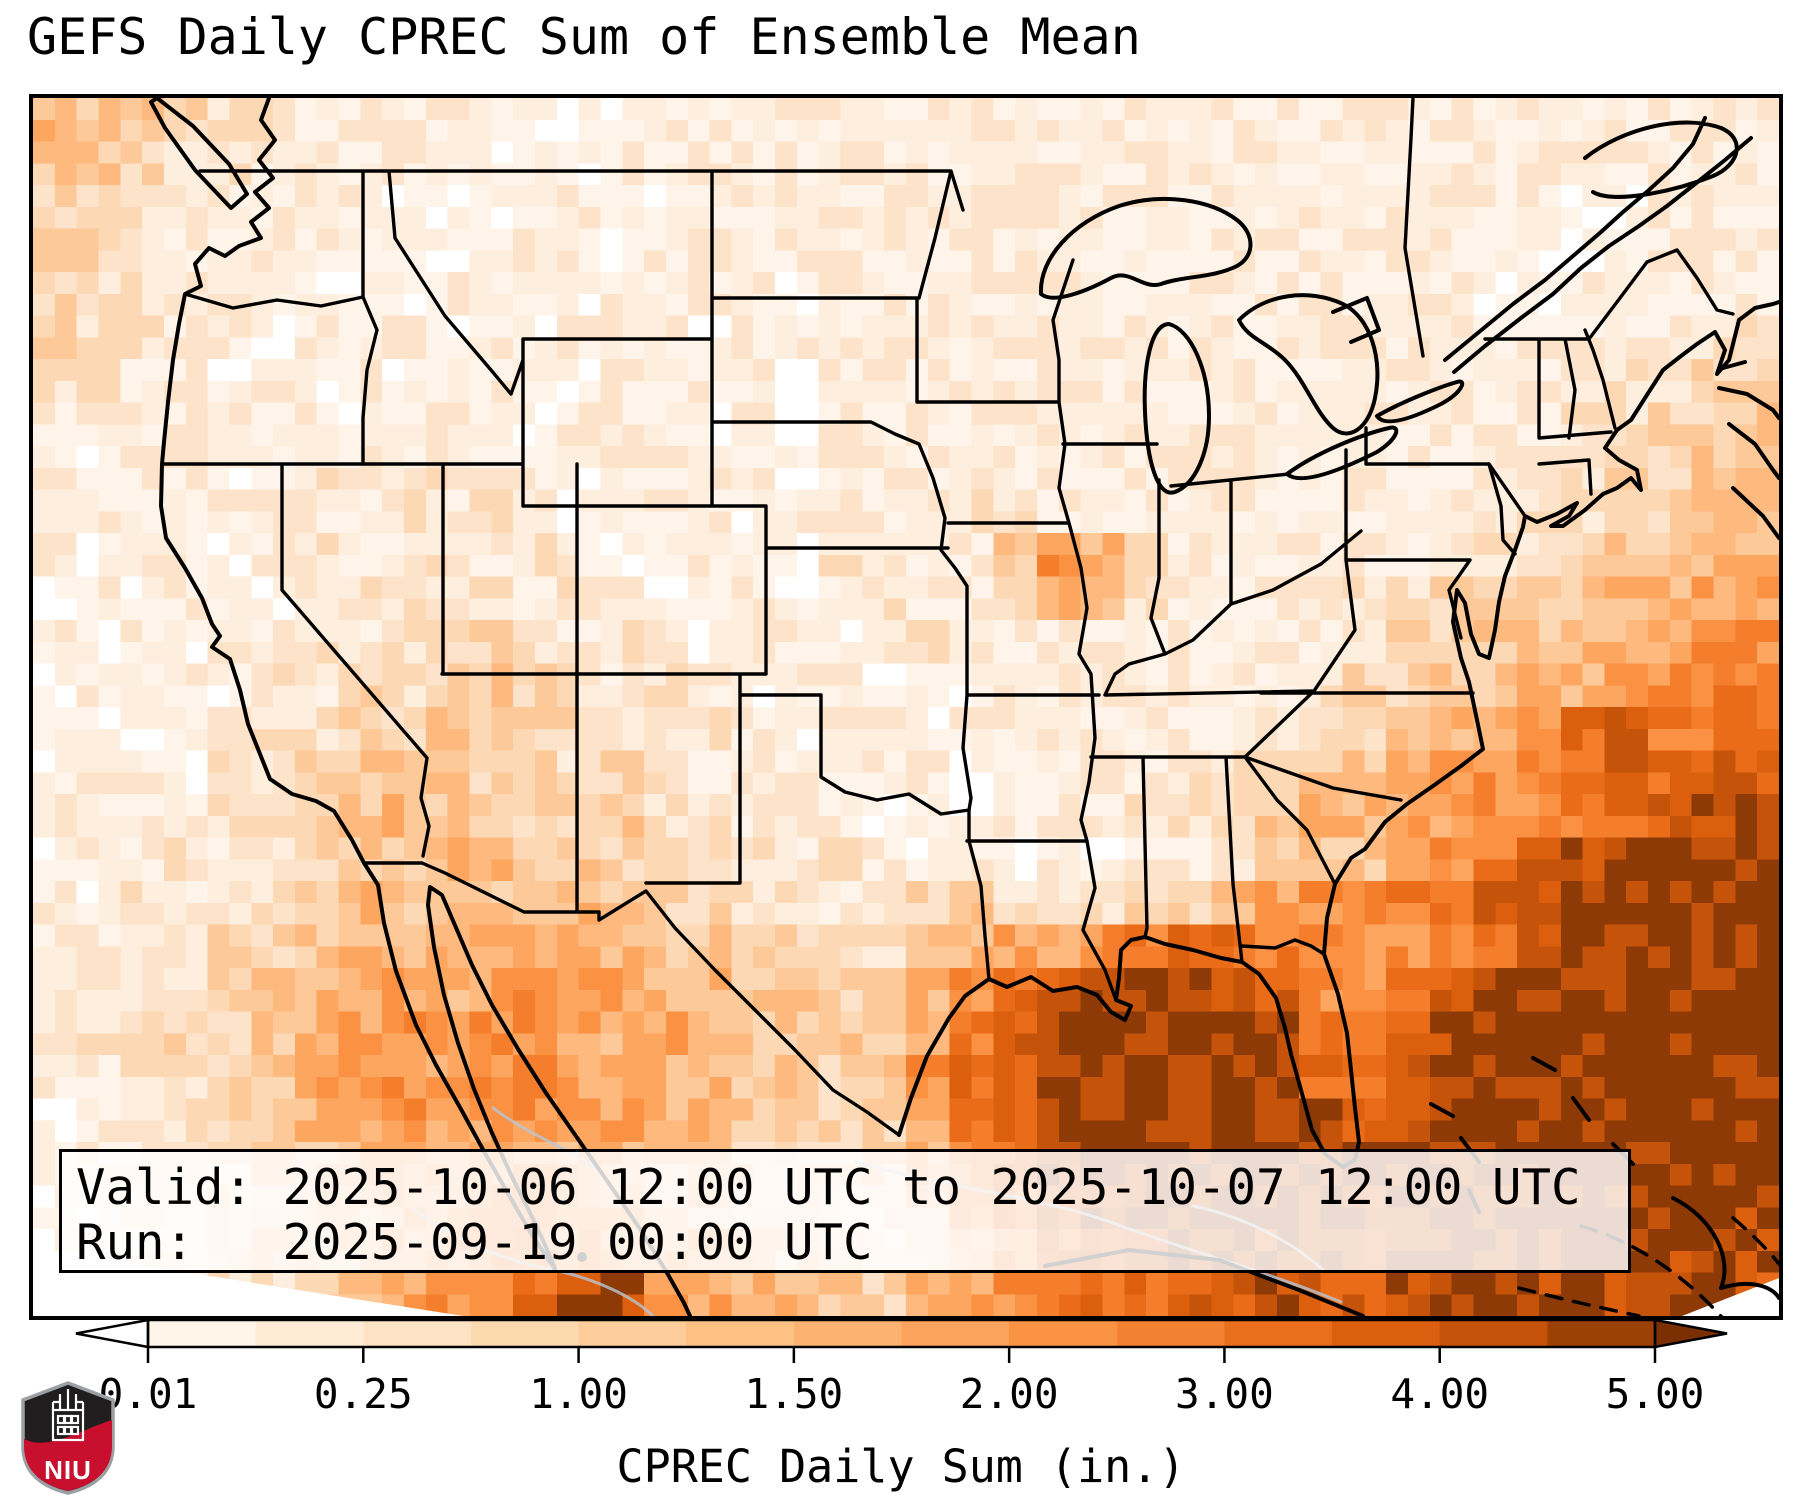 The width and height of the screenshot is (1803, 1500). I want to click on colorbar-title: CPREC Daily Sum (in.), so click(901, 1466).